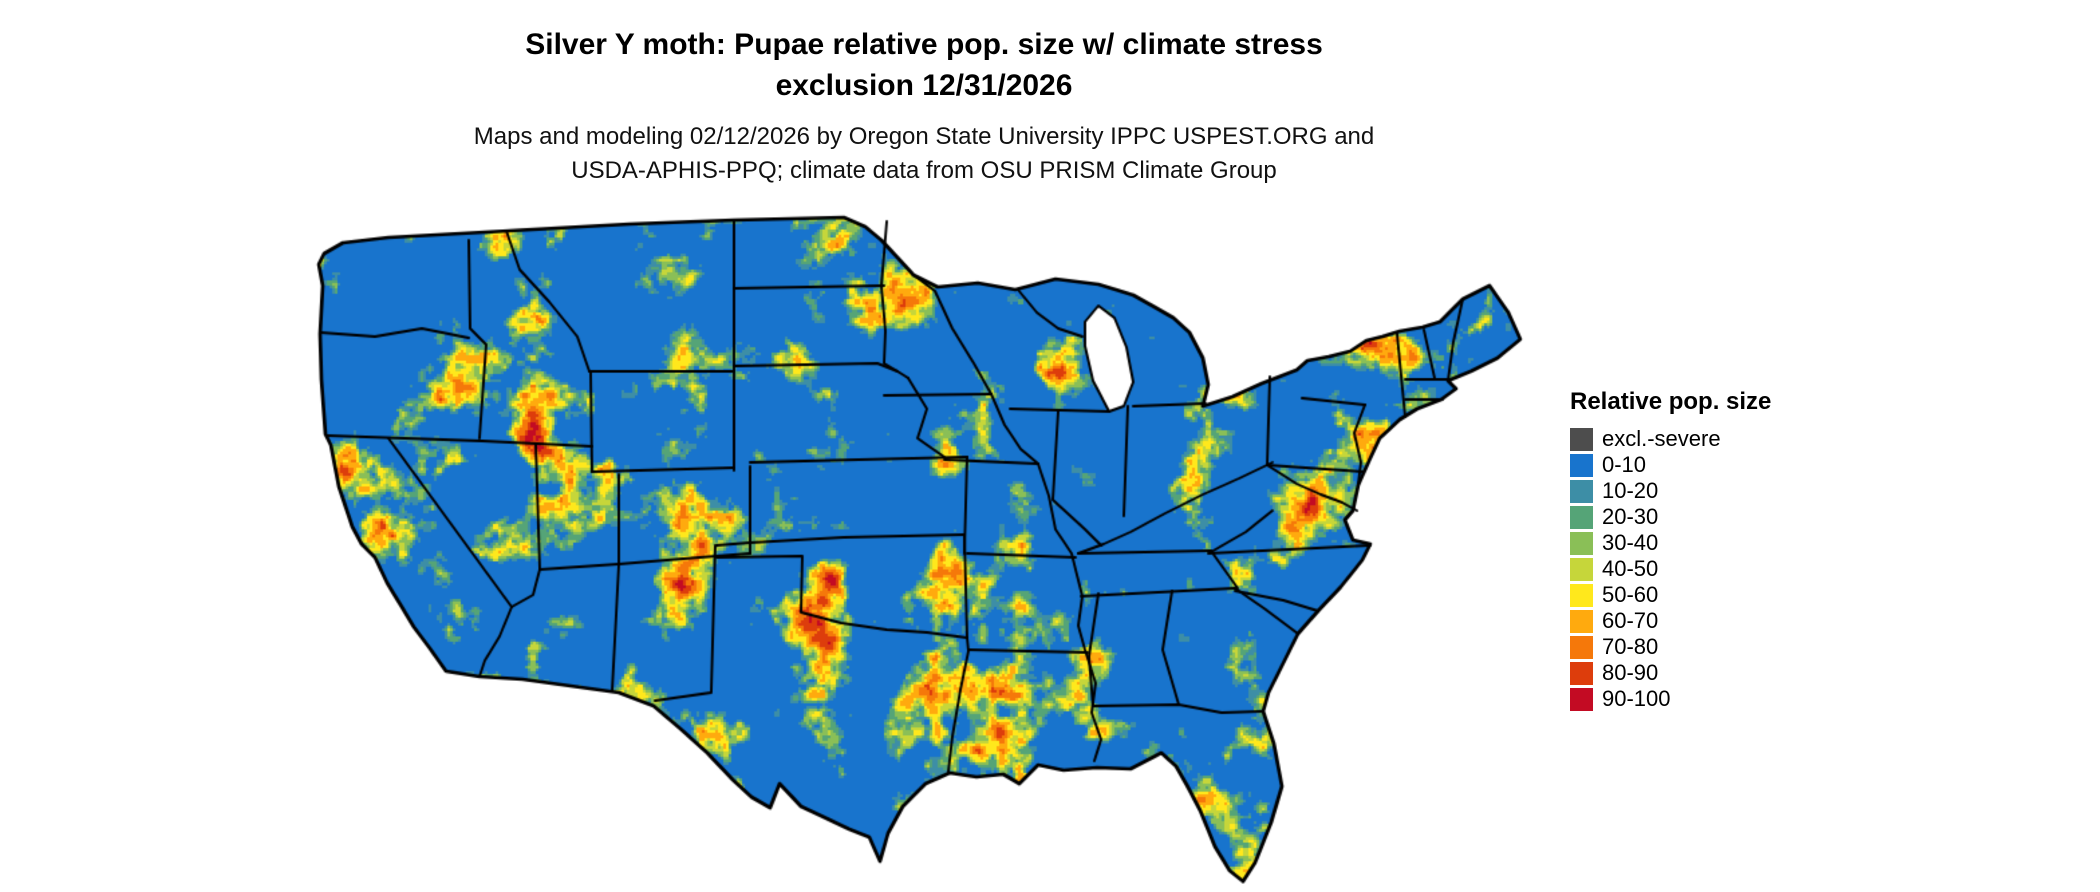  Describe the element at coordinates (1624, 464) in the screenshot. I see `legend-label: 0-10` at that location.